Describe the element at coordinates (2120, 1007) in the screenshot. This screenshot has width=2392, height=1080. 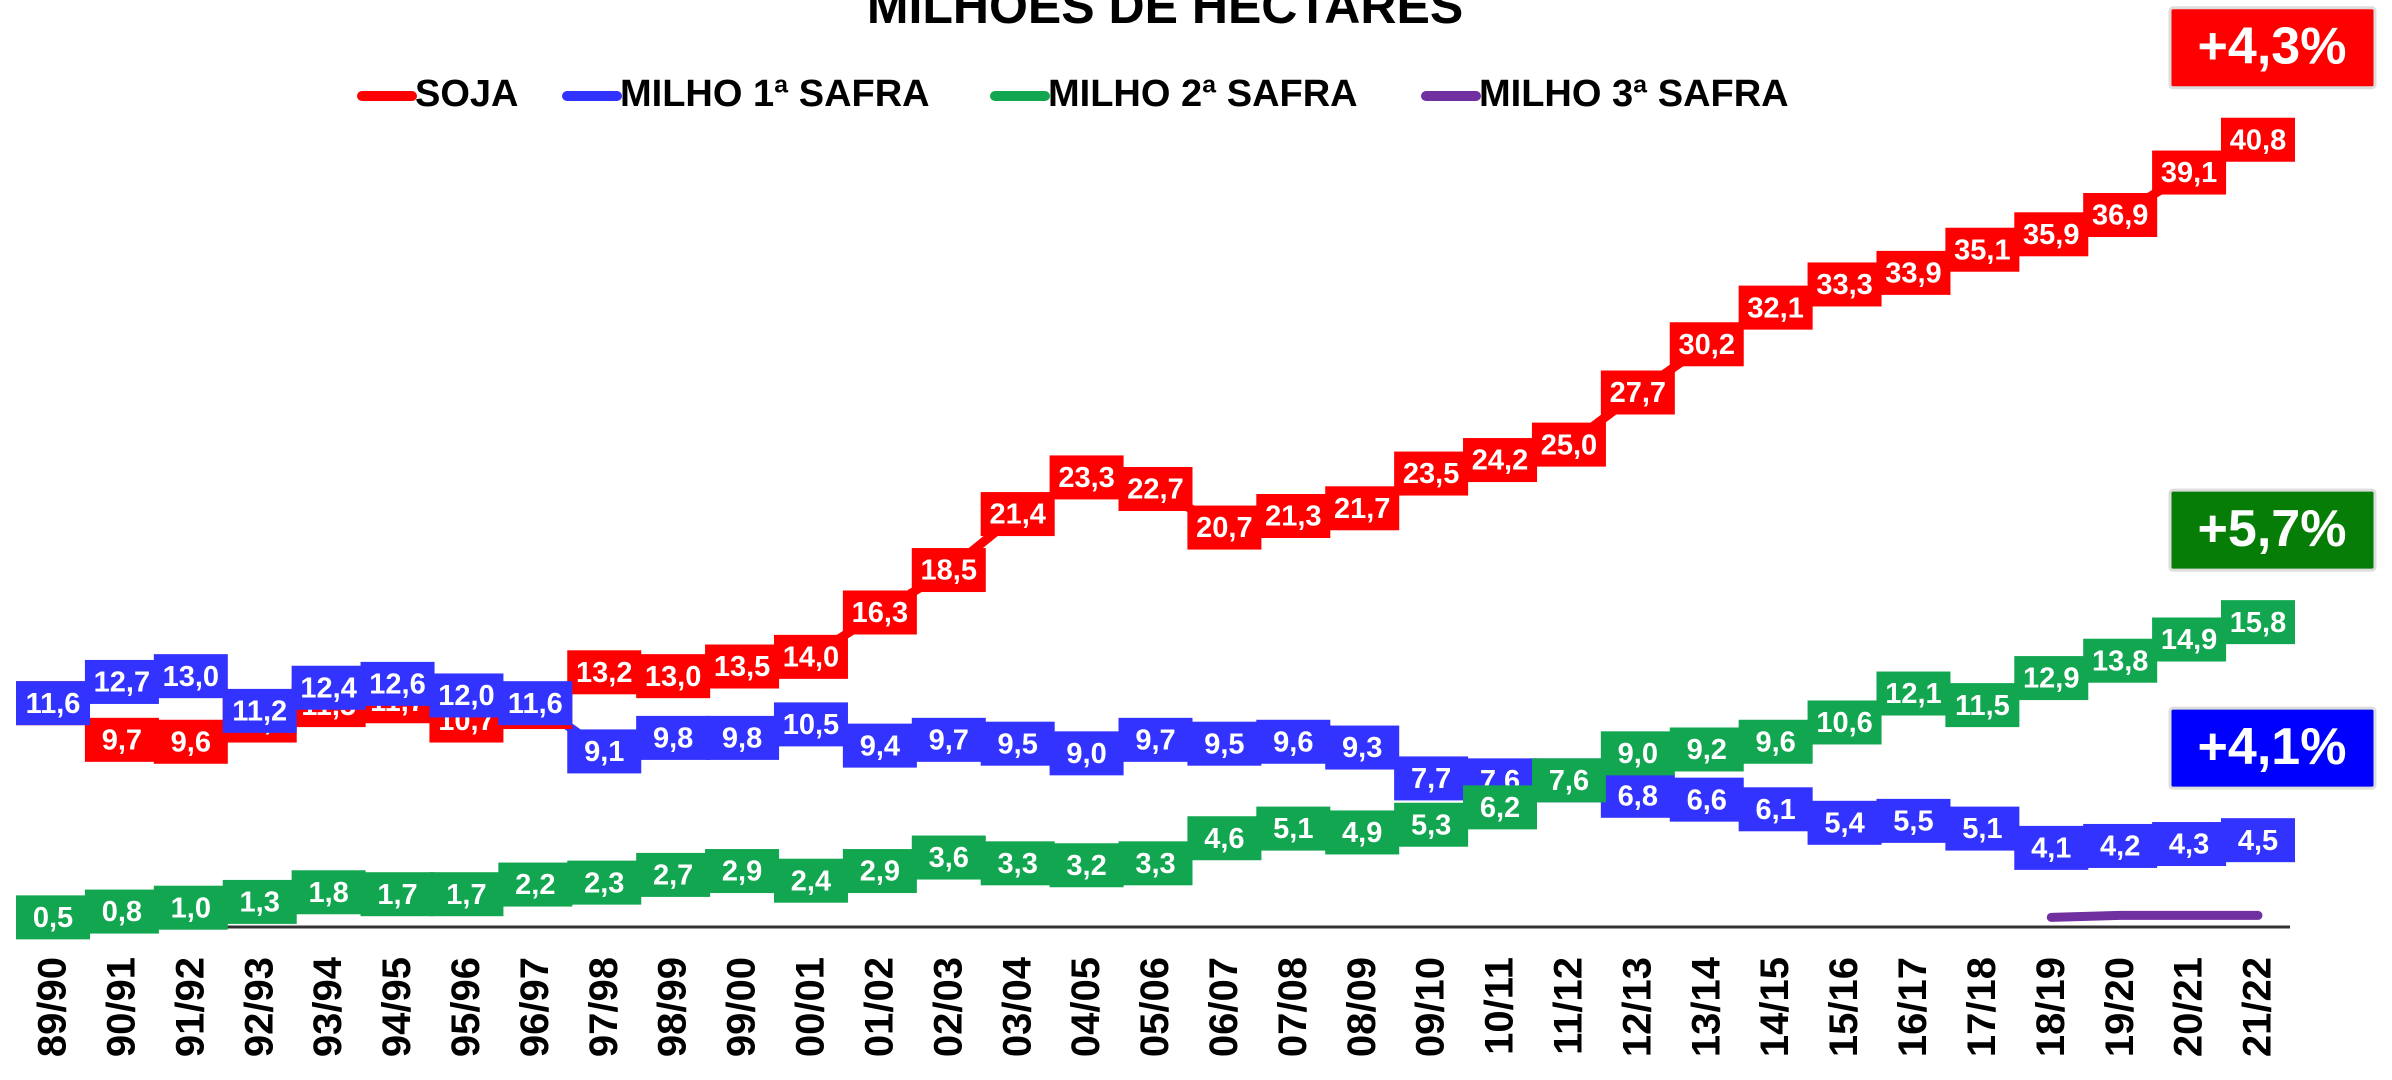
I see `x-tick-label: 19/20` at that location.